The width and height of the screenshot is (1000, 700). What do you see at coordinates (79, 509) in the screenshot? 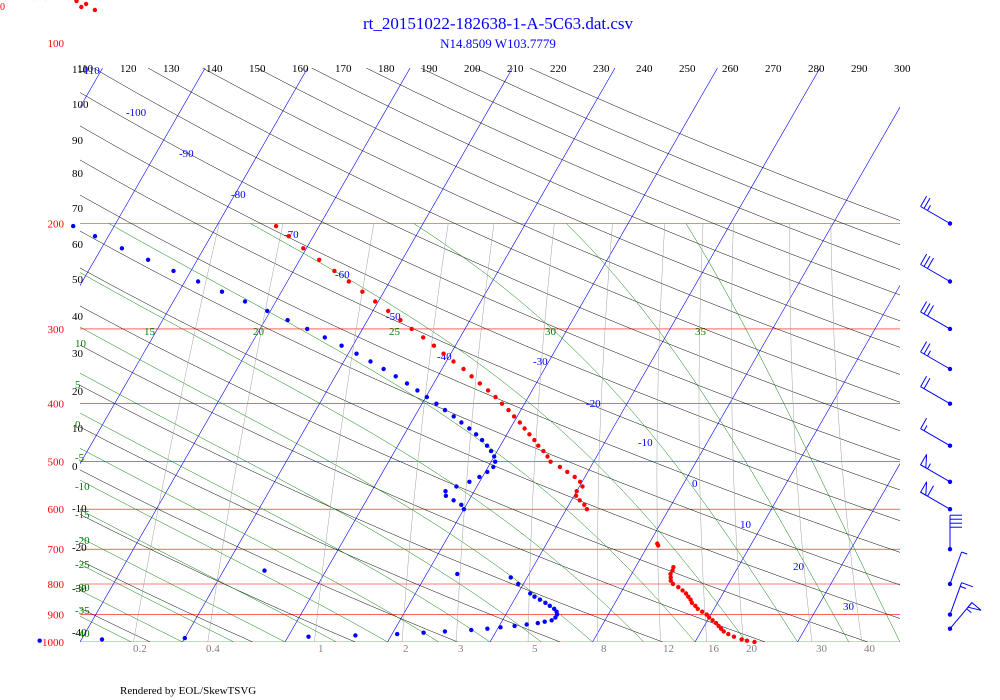
I see `height-label: -10` at bounding box center [79, 509].